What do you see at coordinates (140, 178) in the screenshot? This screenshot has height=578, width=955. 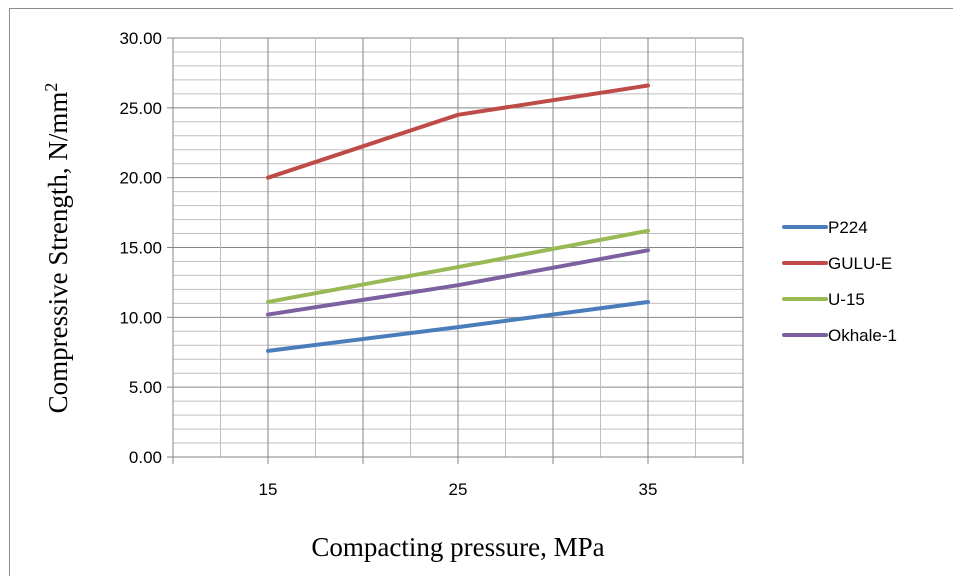 I see `y-tick-label: 20.00` at bounding box center [140, 178].